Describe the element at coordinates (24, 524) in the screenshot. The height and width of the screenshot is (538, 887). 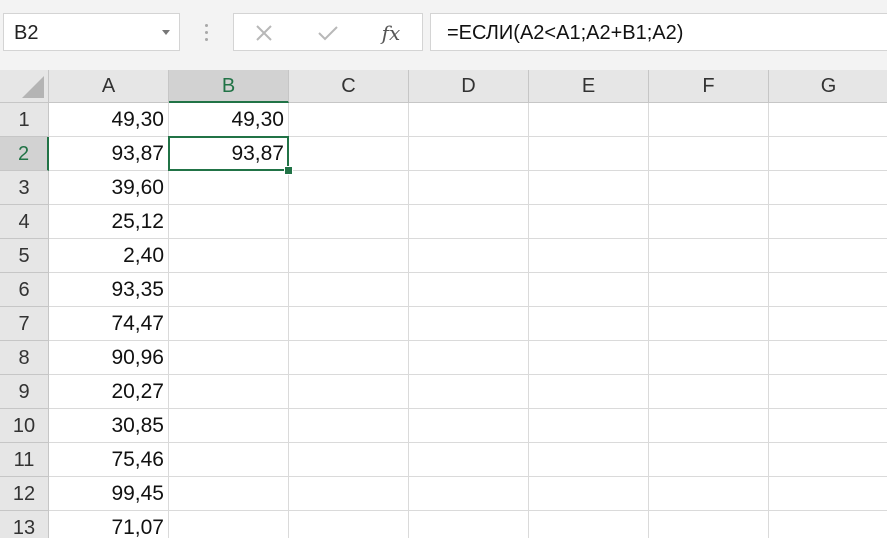
I see `row-header-13: 13` at that location.